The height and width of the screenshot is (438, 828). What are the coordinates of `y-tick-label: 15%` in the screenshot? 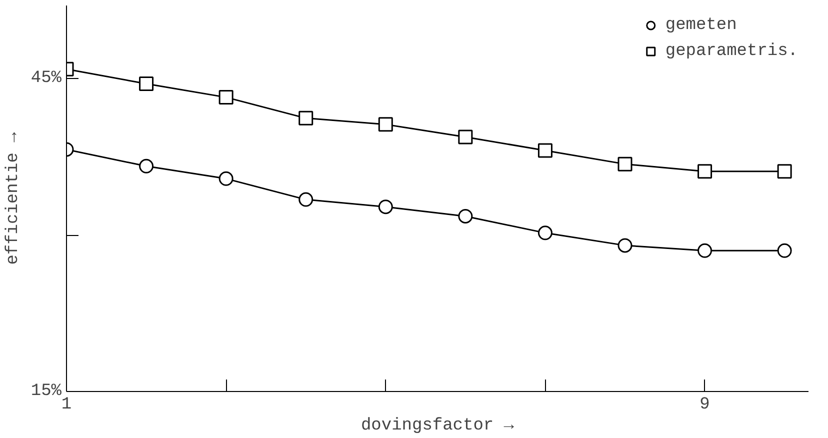 It's located at (46, 391).